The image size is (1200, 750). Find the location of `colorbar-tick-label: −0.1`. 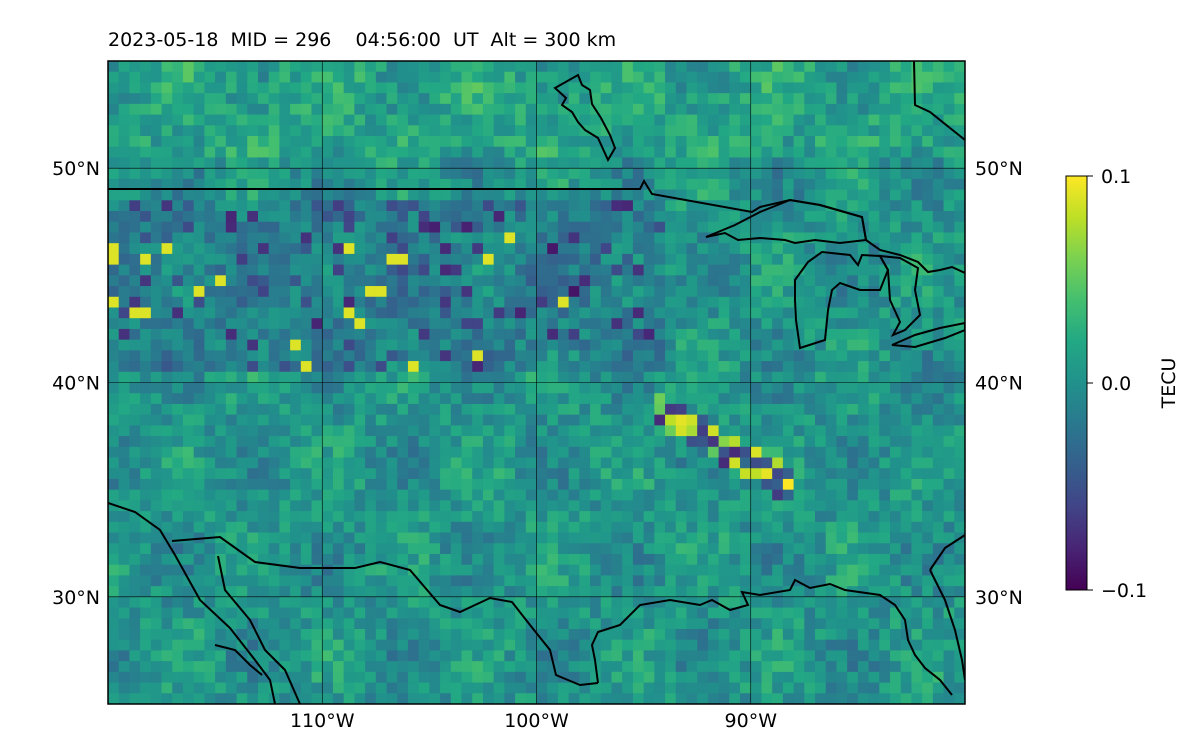

colorbar-tick-label: −0.1 is located at coordinates (1124, 591).